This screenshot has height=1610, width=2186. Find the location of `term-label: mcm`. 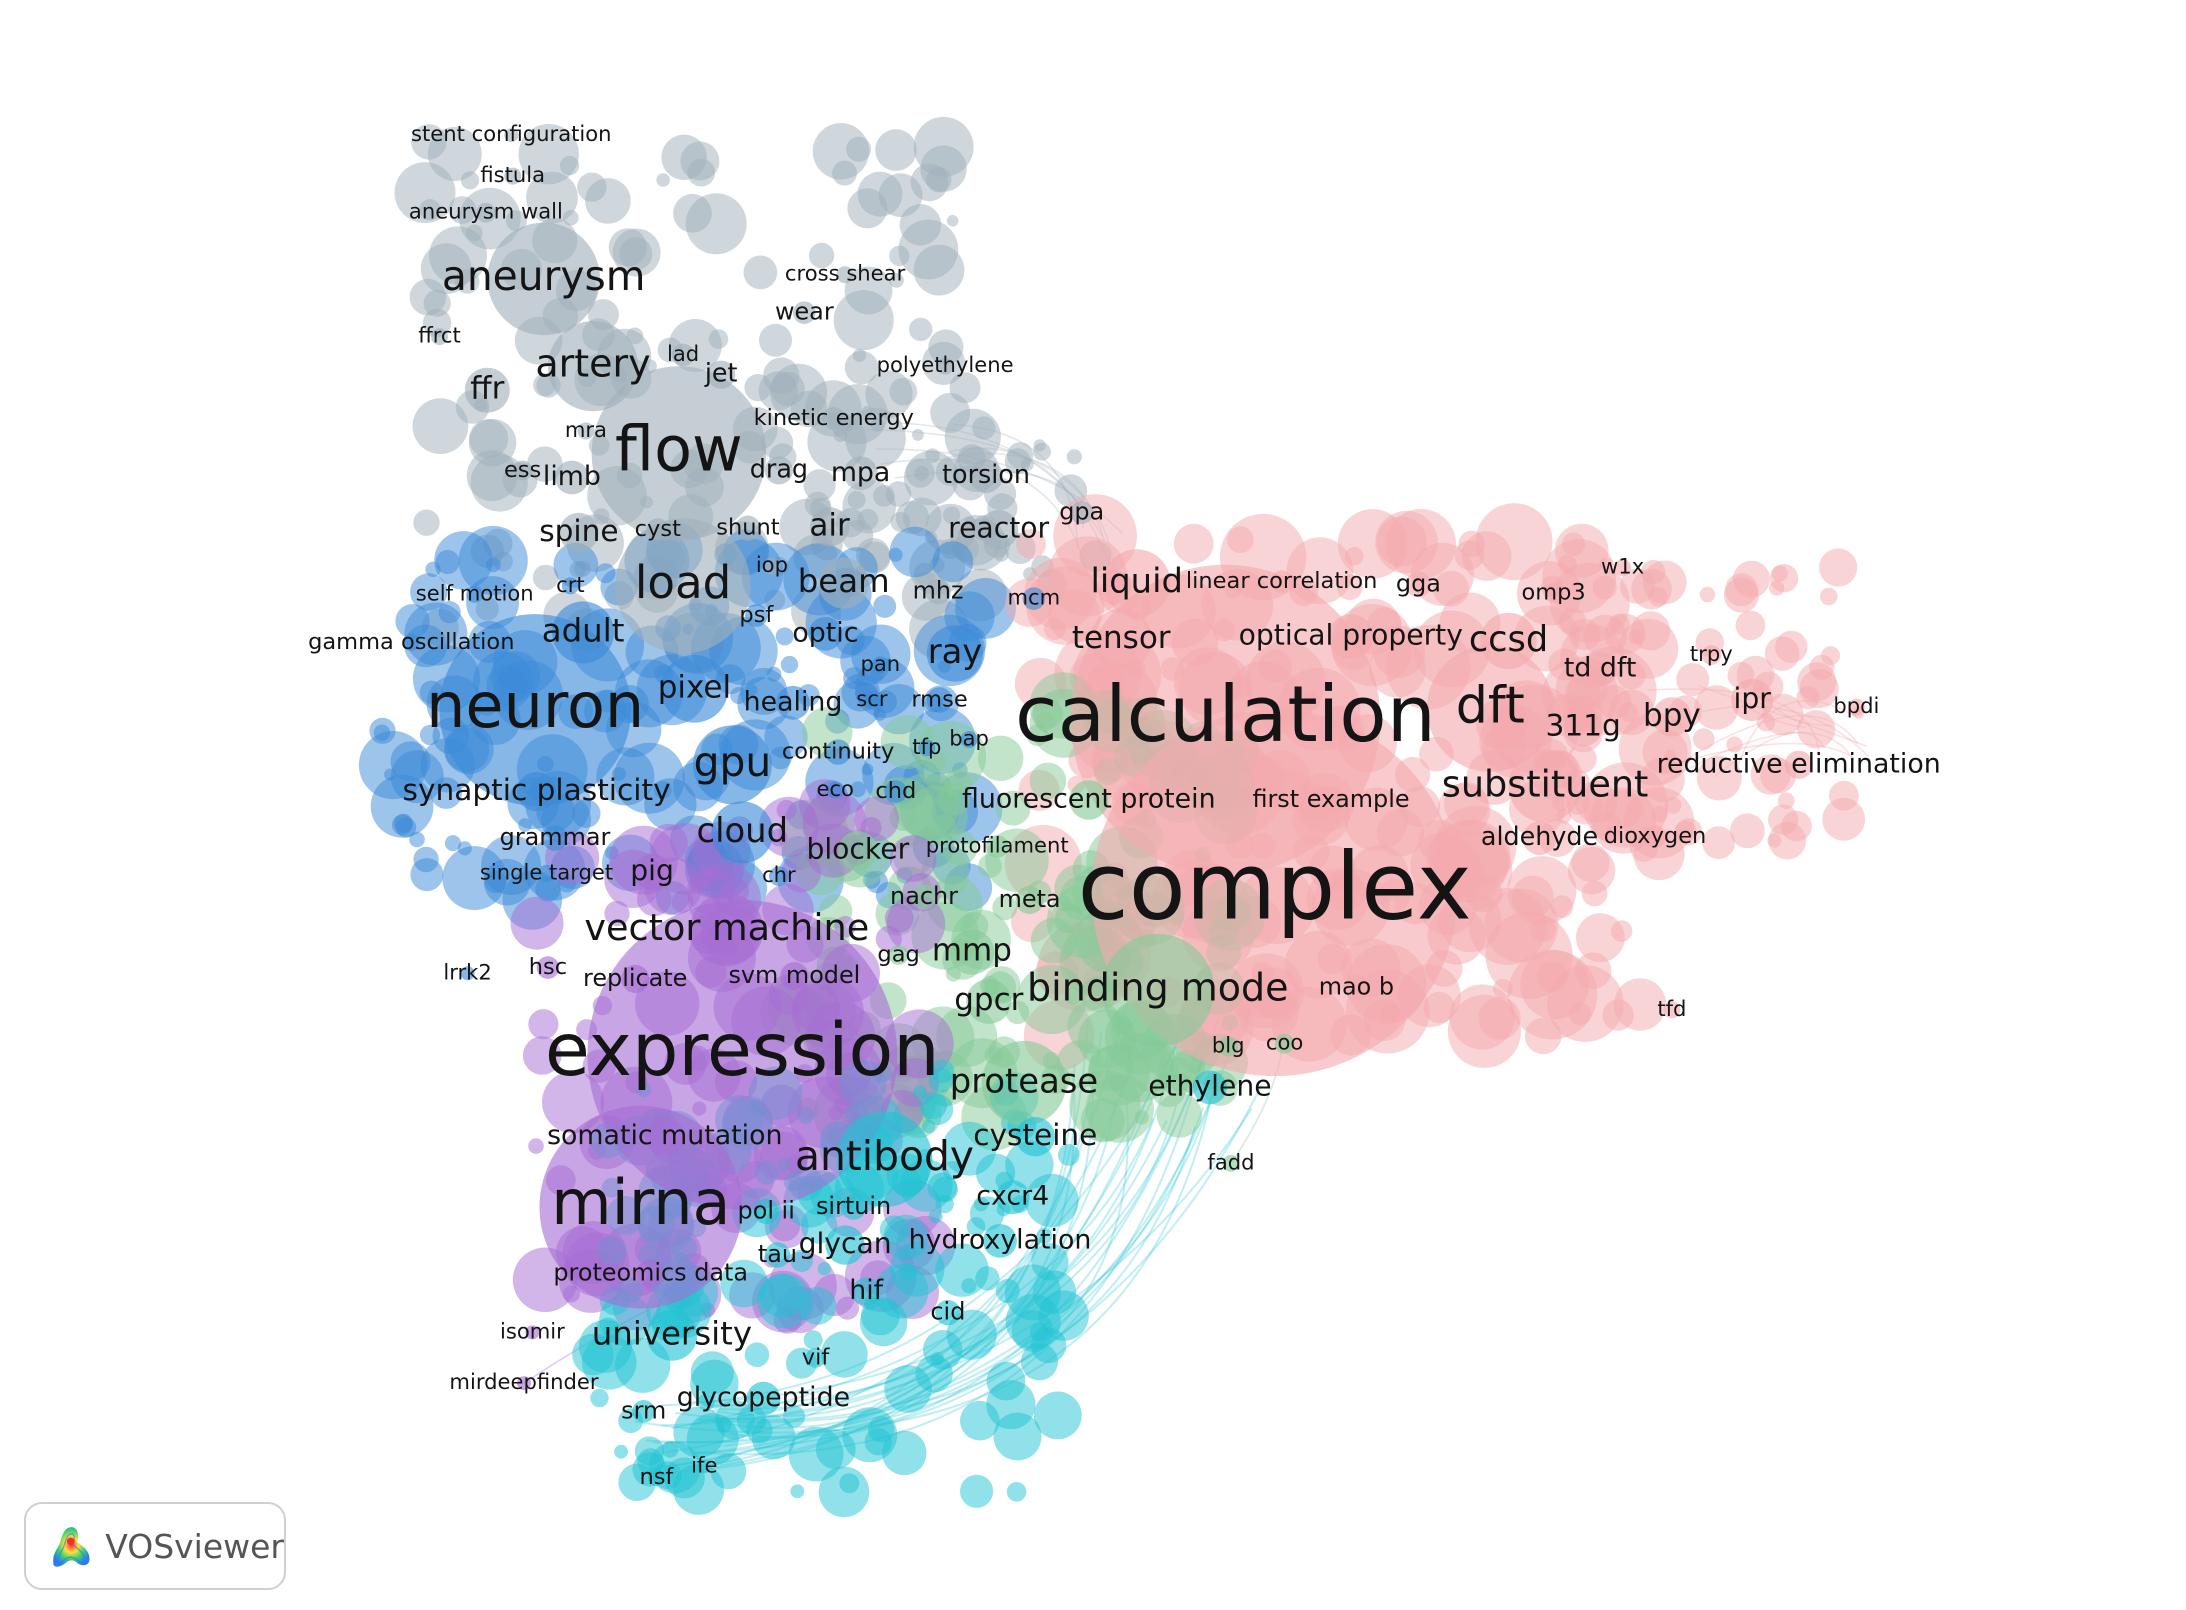

term-label: mcm is located at coordinates (1033, 597).